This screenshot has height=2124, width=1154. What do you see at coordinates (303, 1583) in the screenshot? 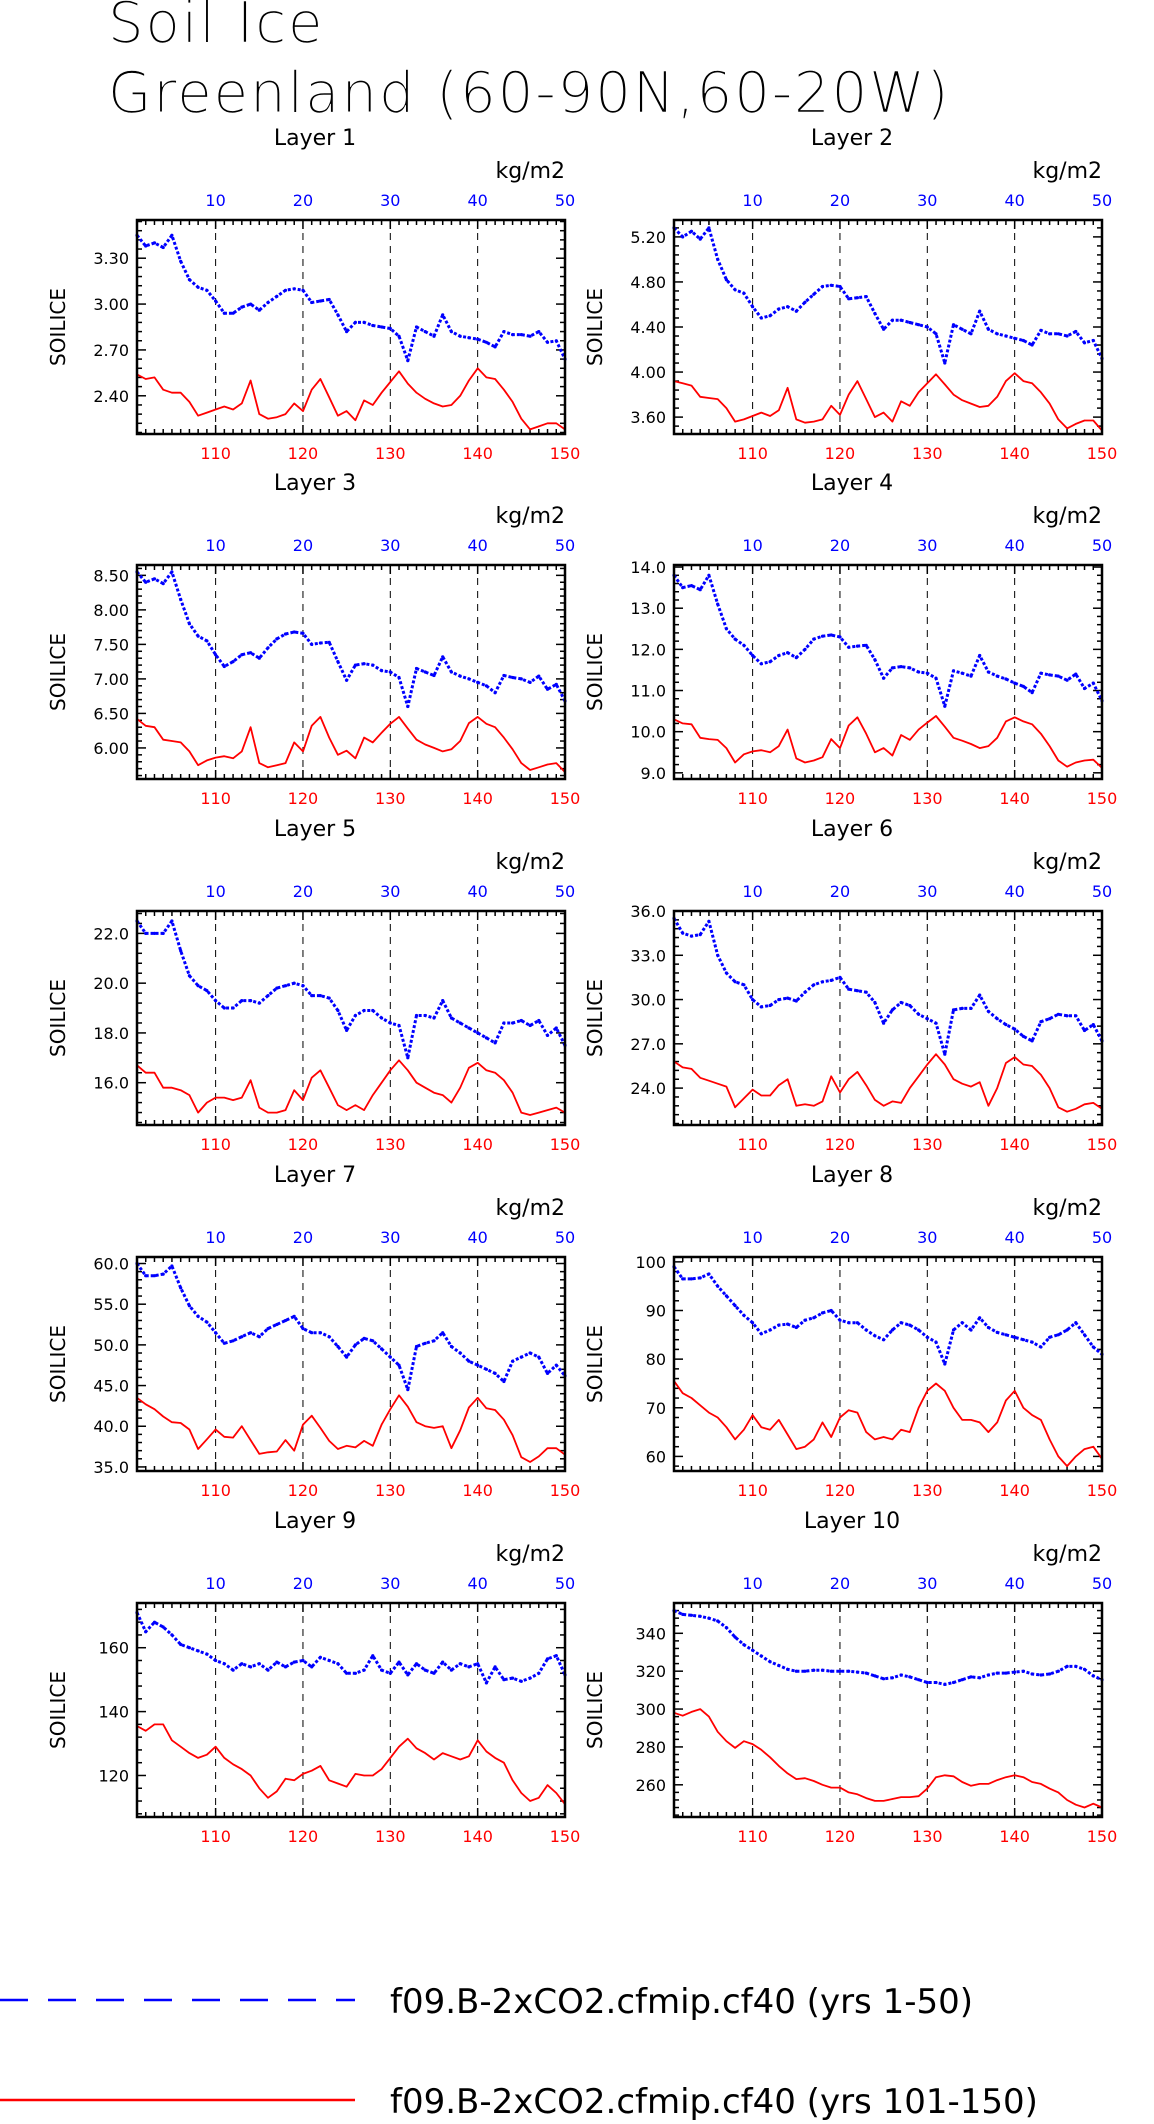
I see `x-top-tick-label-layer9-20: 20` at bounding box center [303, 1583].